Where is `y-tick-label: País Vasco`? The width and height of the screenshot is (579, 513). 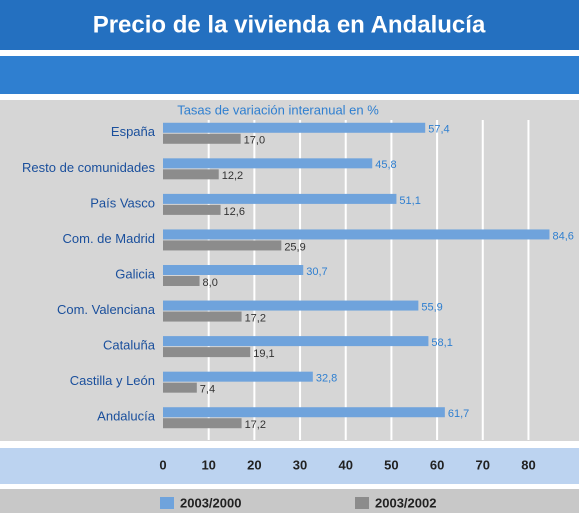
y-tick-label: País Vasco is located at coordinates (122, 202).